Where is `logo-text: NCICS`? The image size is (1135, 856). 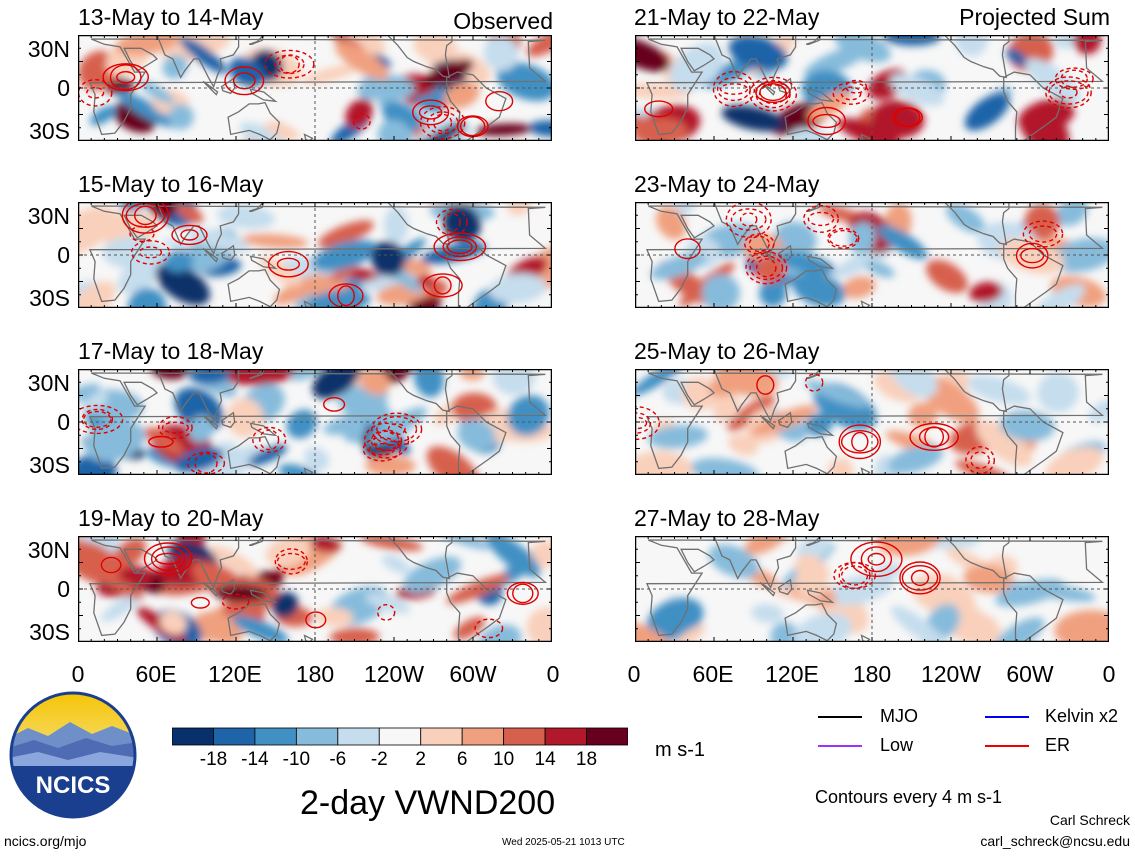
logo-text: NCICS is located at coordinates (73, 785).